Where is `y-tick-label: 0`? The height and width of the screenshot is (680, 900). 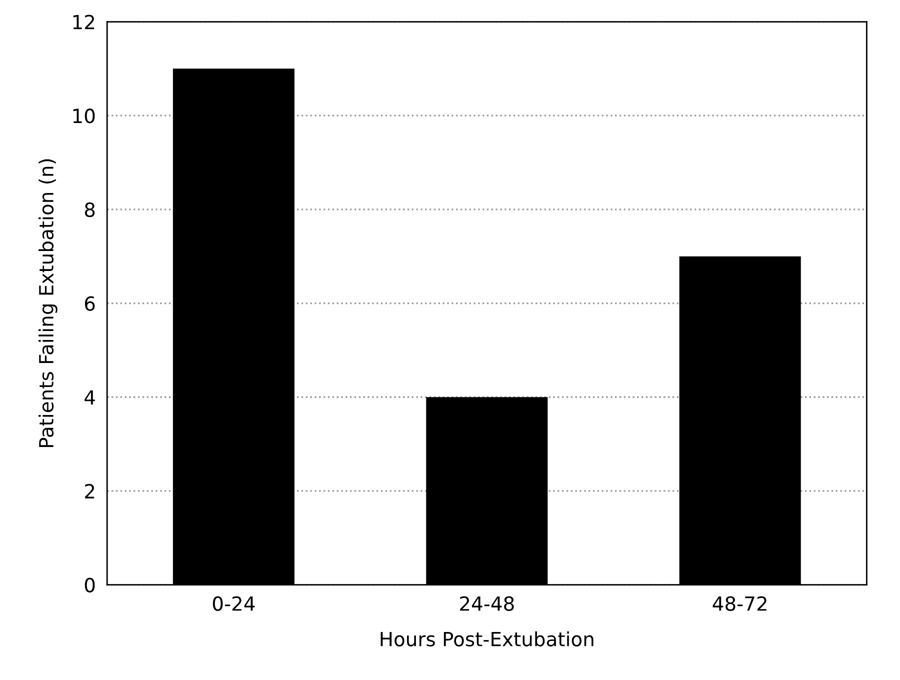
y-tick-label: 0 is located at coordinates (89, 585).